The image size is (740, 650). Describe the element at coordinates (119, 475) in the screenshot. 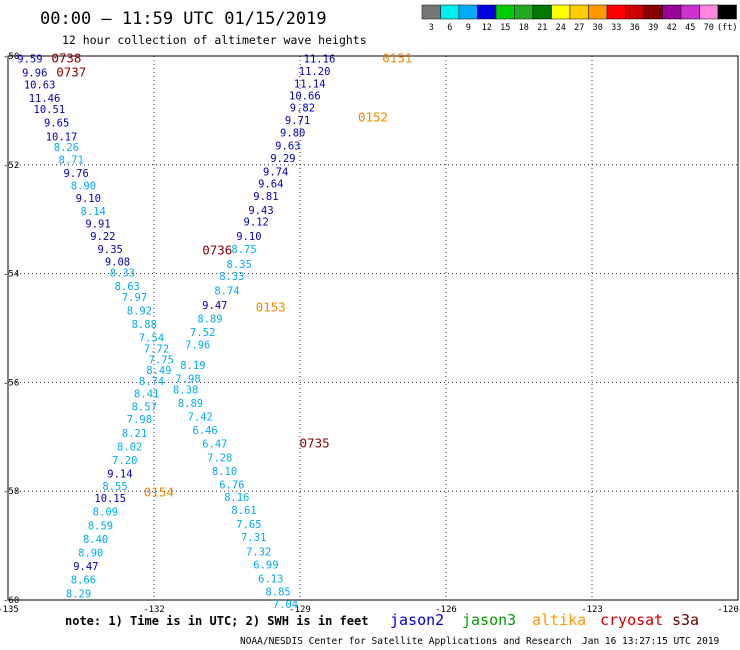

I see `swh-value: 9.14` at that location.